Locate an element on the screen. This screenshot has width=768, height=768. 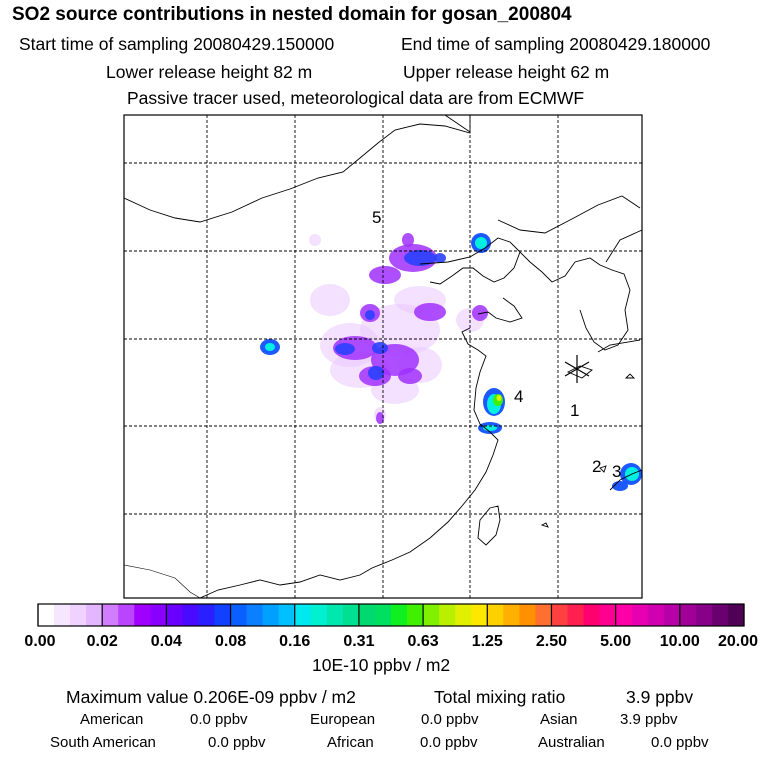
region-name: American is located at coordinates (112, 719).